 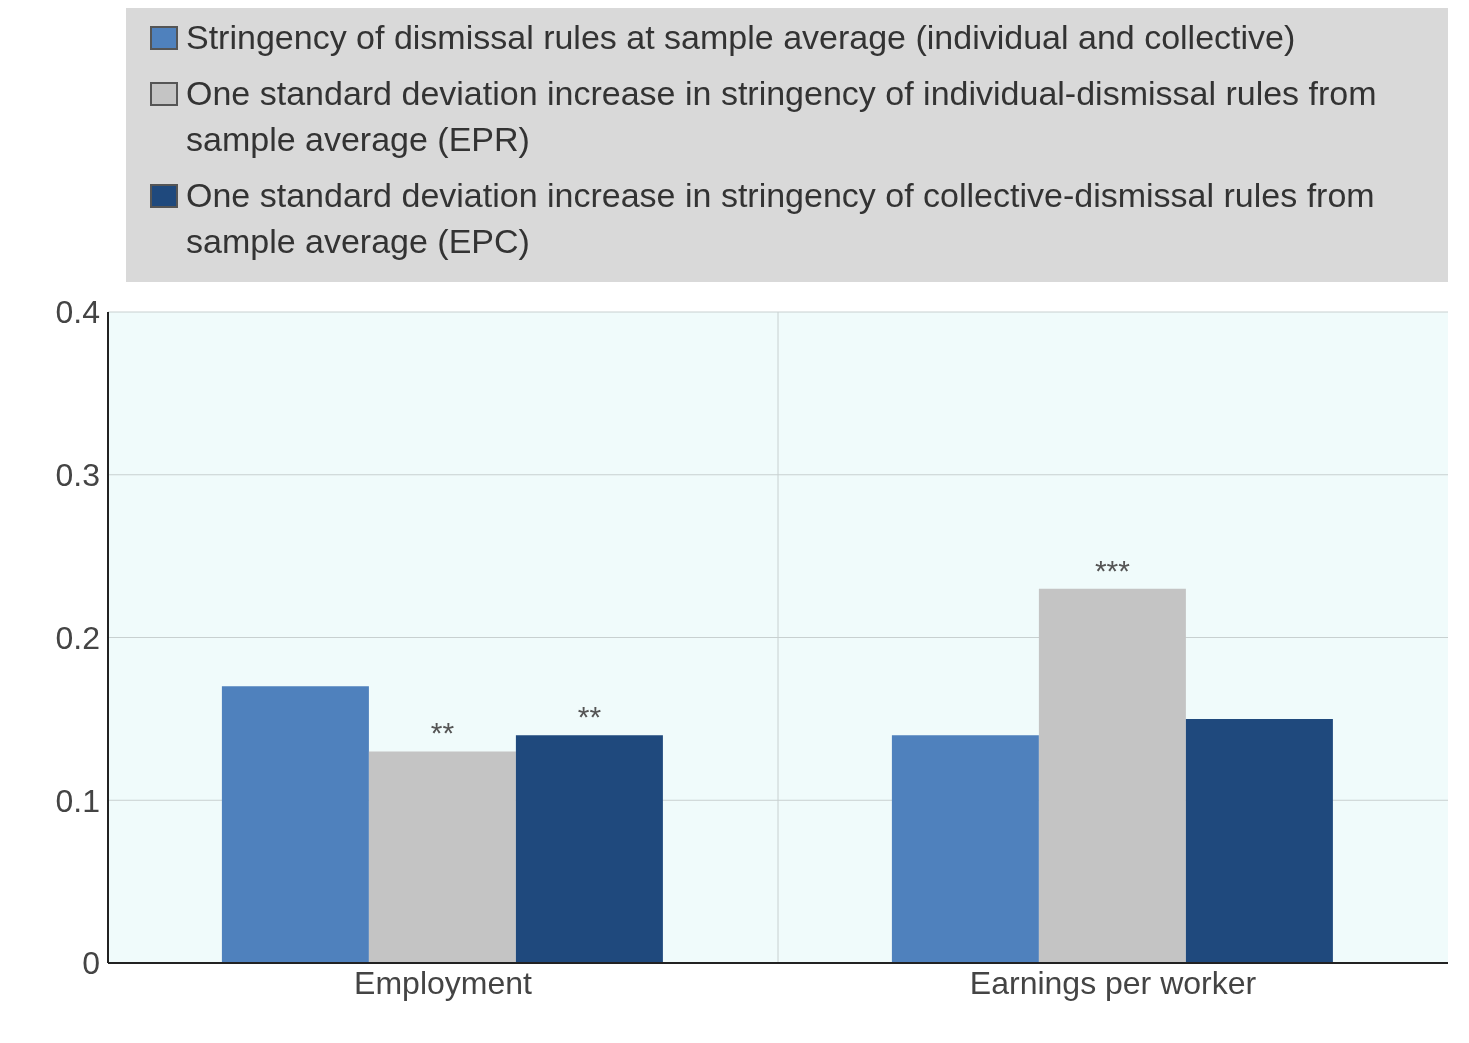 I want to click on x-tick-label: Earnings per worker, so click(x=1113, y=982).